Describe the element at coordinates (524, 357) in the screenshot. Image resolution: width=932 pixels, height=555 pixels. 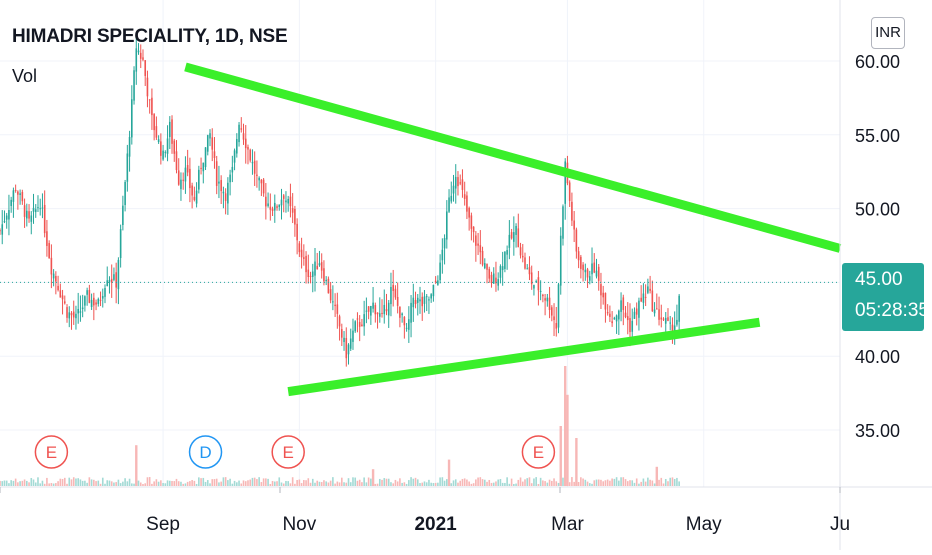
I see `trendline-support` at that location.